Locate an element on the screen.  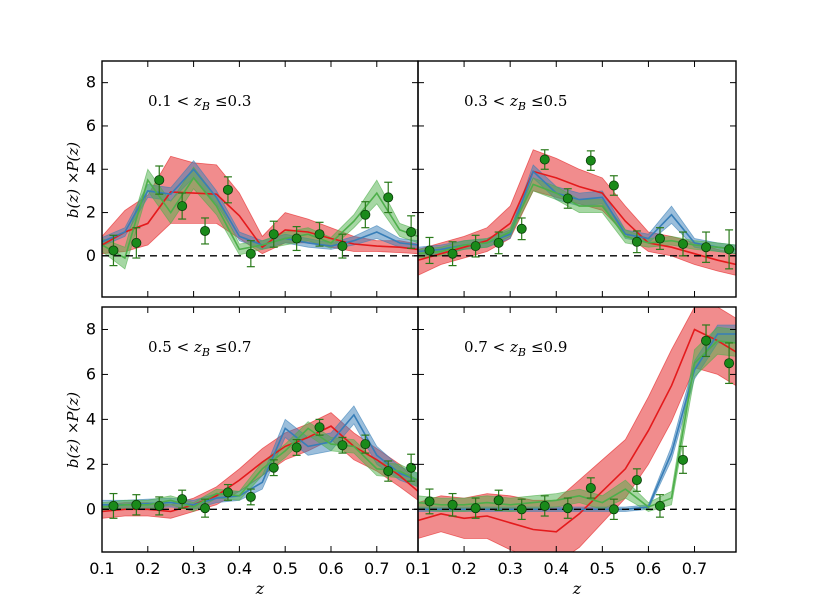
x-axis-label-right: z is located at coordinates (577, 588).